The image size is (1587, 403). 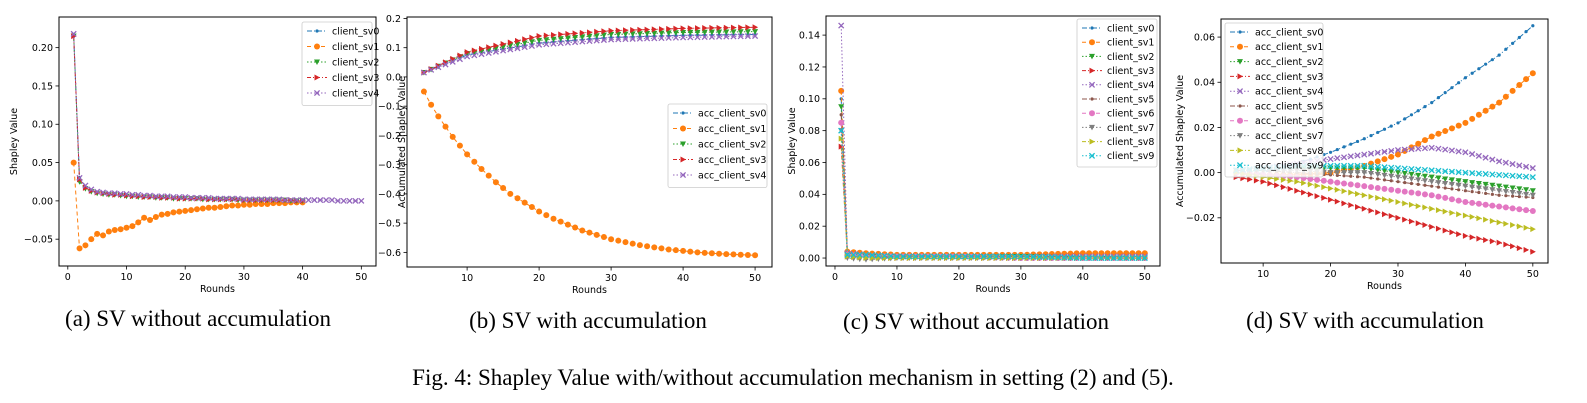 What do you see at coordinates (992, 289) in the screenshot?
I see `x-axis-label: Rounds` at bounding box center [992, 289].